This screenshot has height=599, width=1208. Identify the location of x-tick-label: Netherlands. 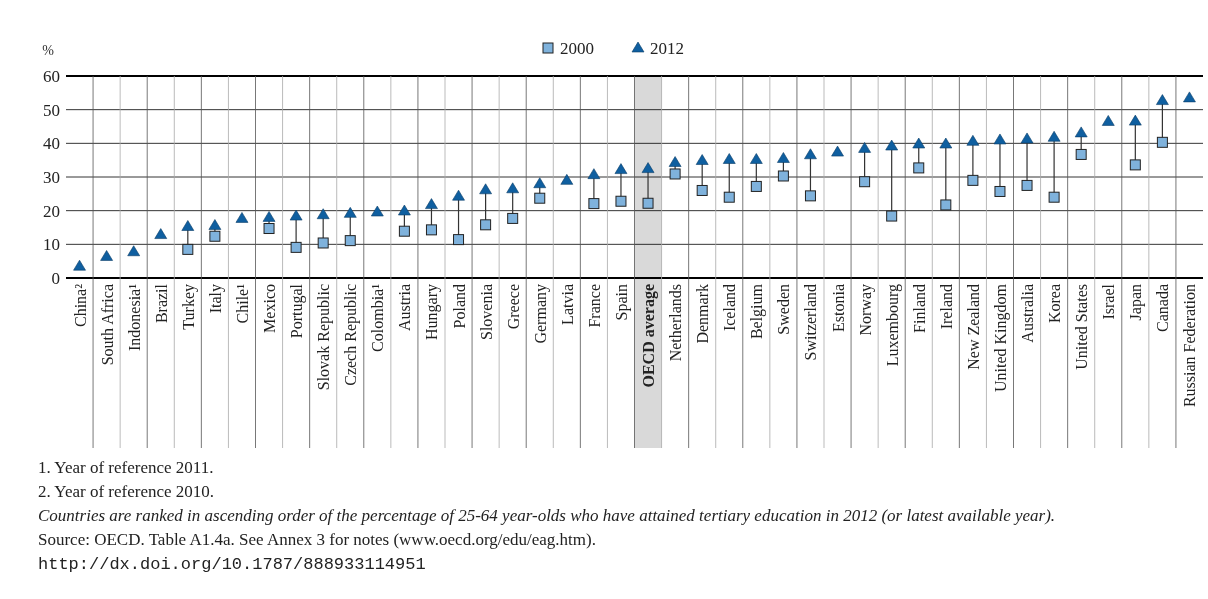
(676, 323).